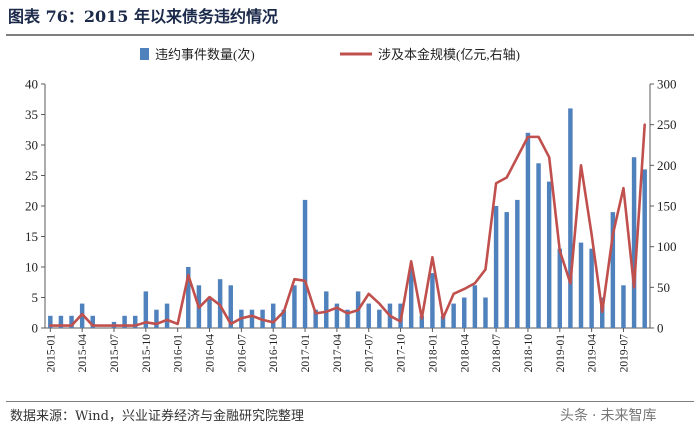 The width and height of the screenshot is (700, 438). I want to click on x-tick-label: 2015-10, so click(147, 353).